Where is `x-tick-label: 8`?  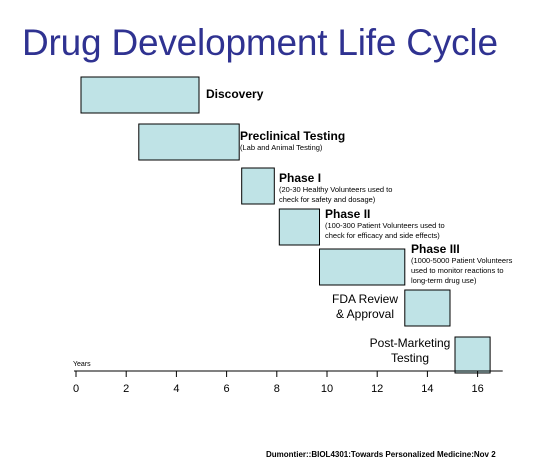 x-tick-label: 8 is located at coordinates (277, 389).